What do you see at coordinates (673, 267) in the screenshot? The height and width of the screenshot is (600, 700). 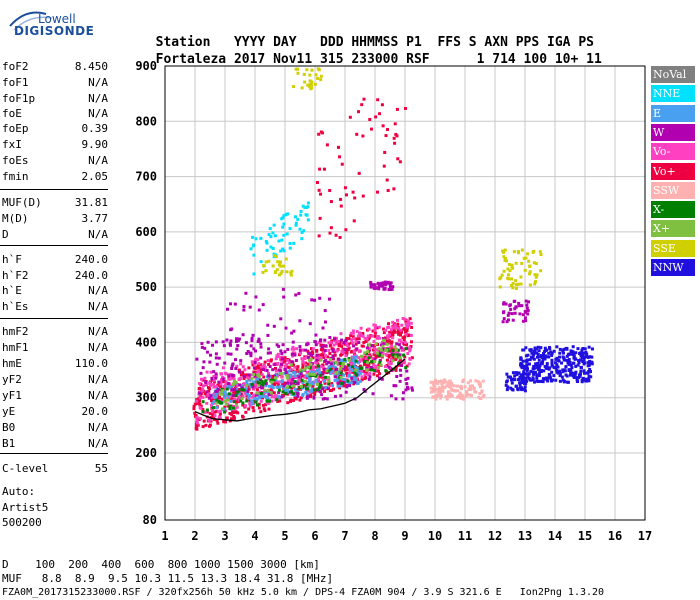 I see `legend-item: NNW` at bounding box center [673, 267].